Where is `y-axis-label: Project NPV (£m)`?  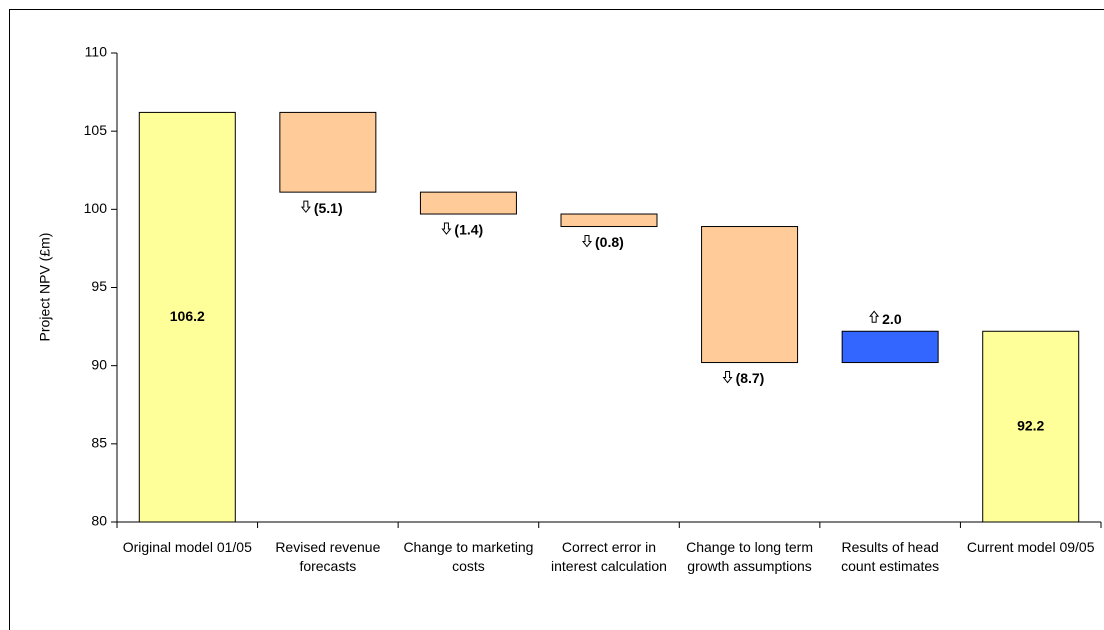
y-axis-label: Project NPV (£m) is located at coordinates (45, 287).